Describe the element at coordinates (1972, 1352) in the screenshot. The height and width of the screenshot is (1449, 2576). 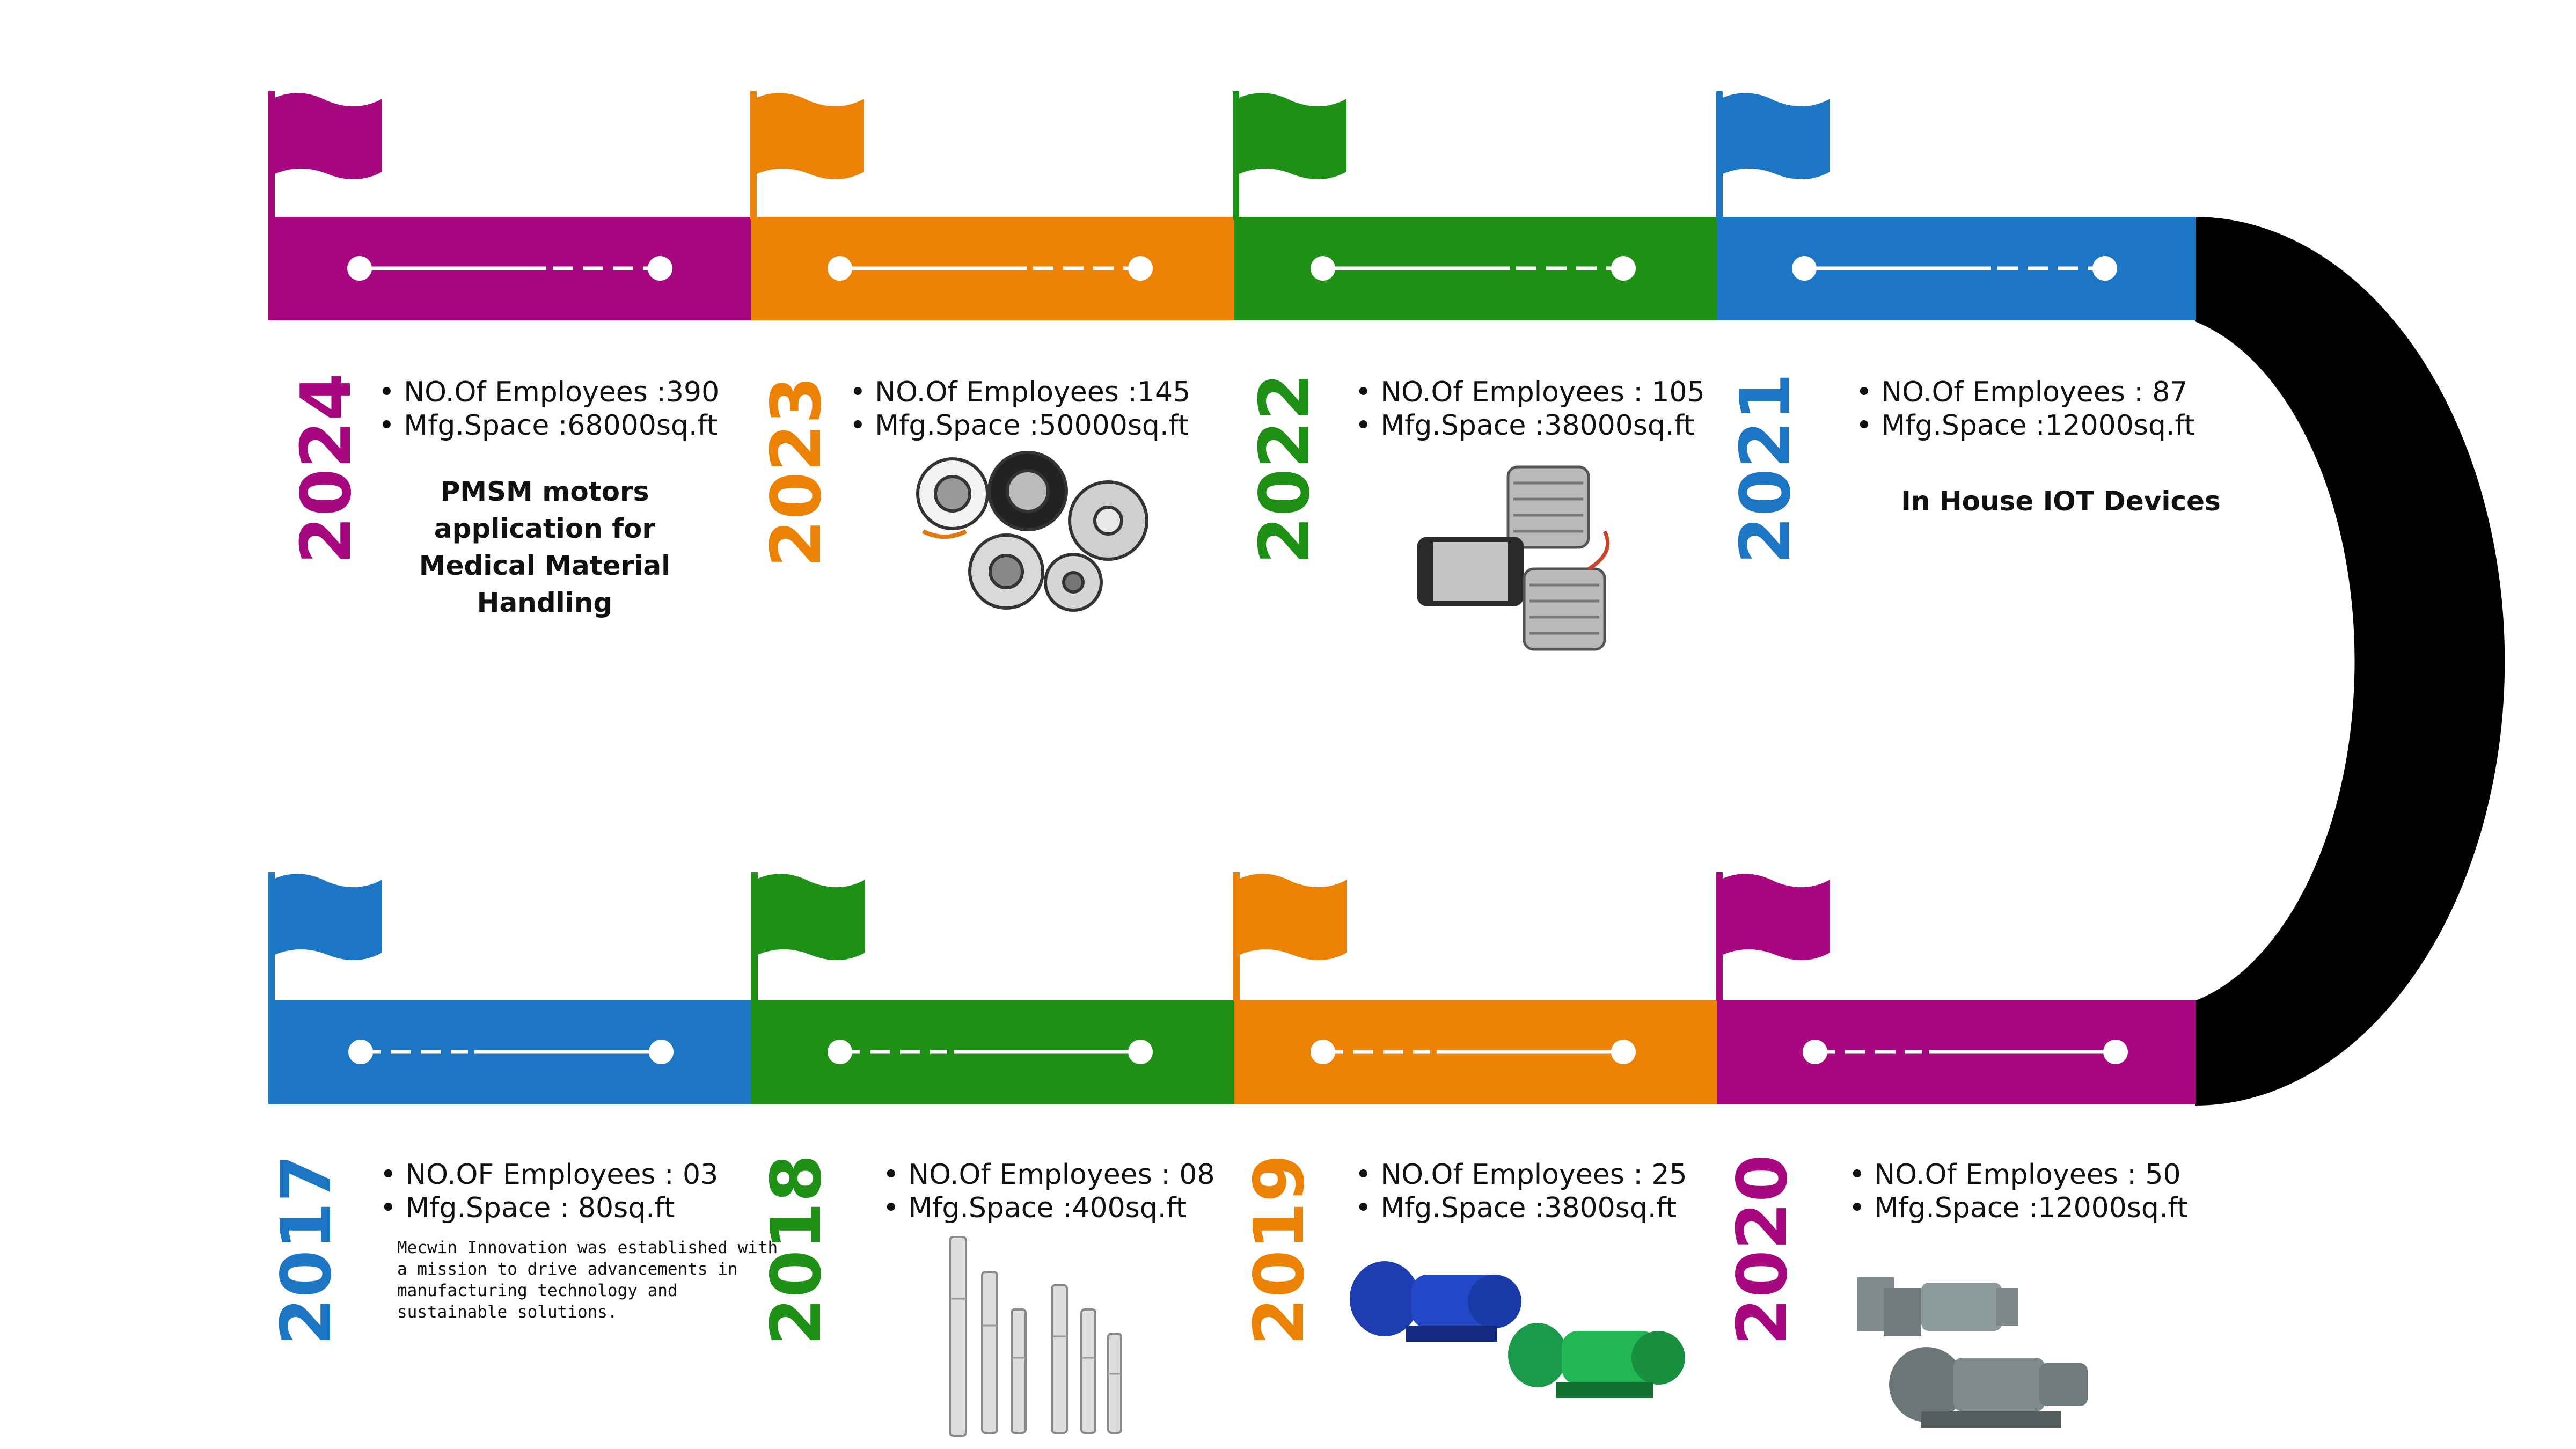
I see `centrifugal-pumps-image` at that location.